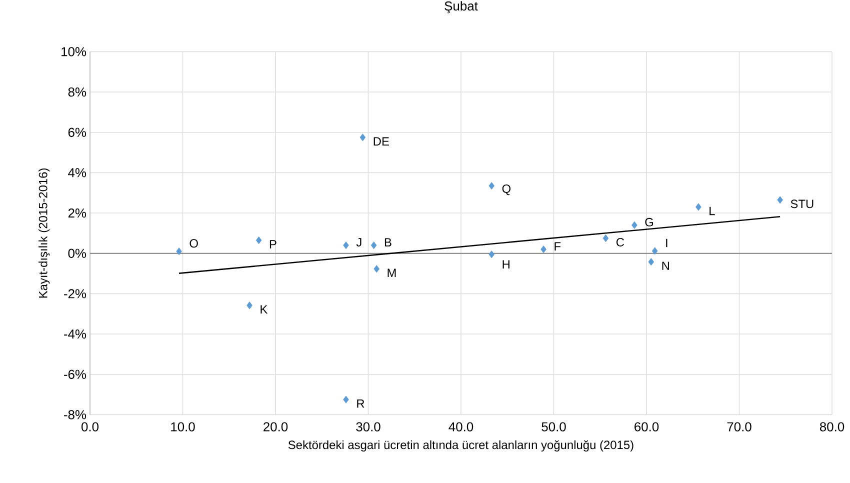 The image size is (850, 483). What do you see at coordinates (77, 253) in the screenshot?
I see `y-tick-label: 0%` at bounding box center [77, 253].